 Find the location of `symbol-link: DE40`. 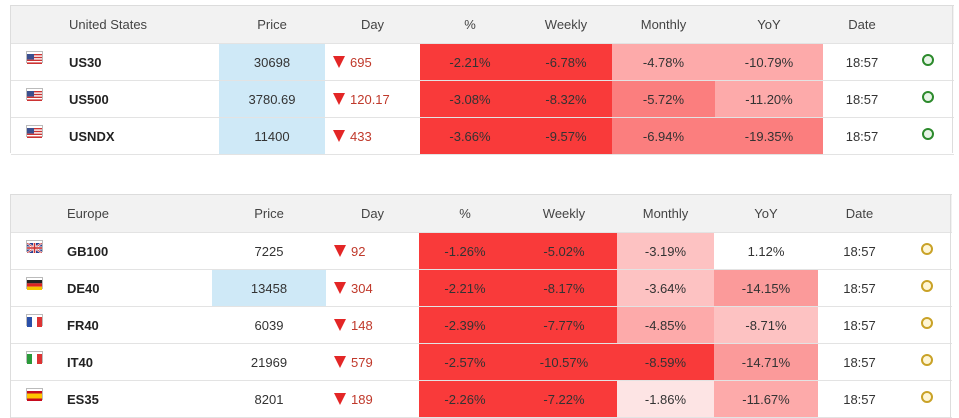

symbol-link: DE40 is located at coordinates (134, 288).